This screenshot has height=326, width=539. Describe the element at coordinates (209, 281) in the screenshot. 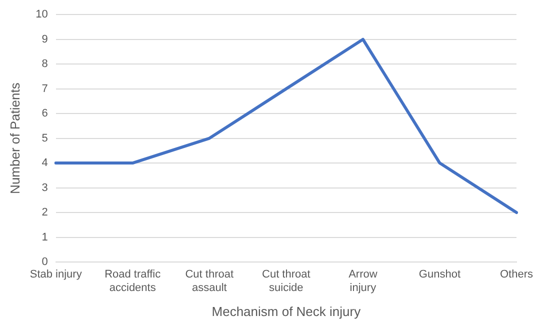

I see `x-tick-label: Cut throat assault` at that location.